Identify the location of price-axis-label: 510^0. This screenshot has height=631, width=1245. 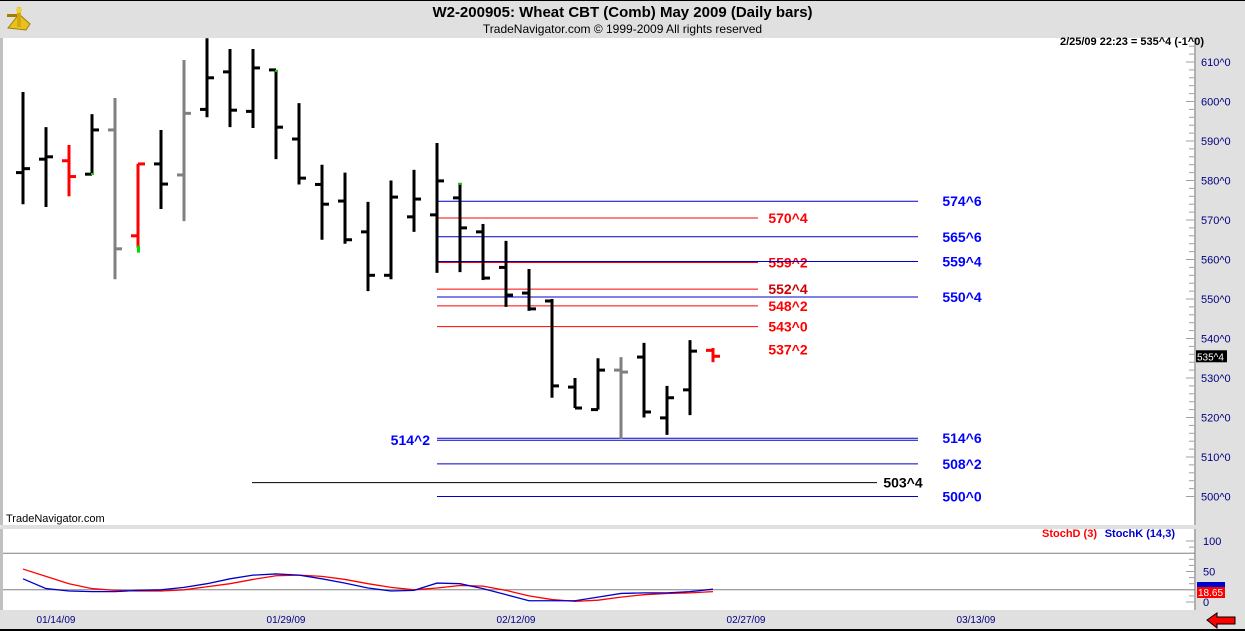
(1216, 458).